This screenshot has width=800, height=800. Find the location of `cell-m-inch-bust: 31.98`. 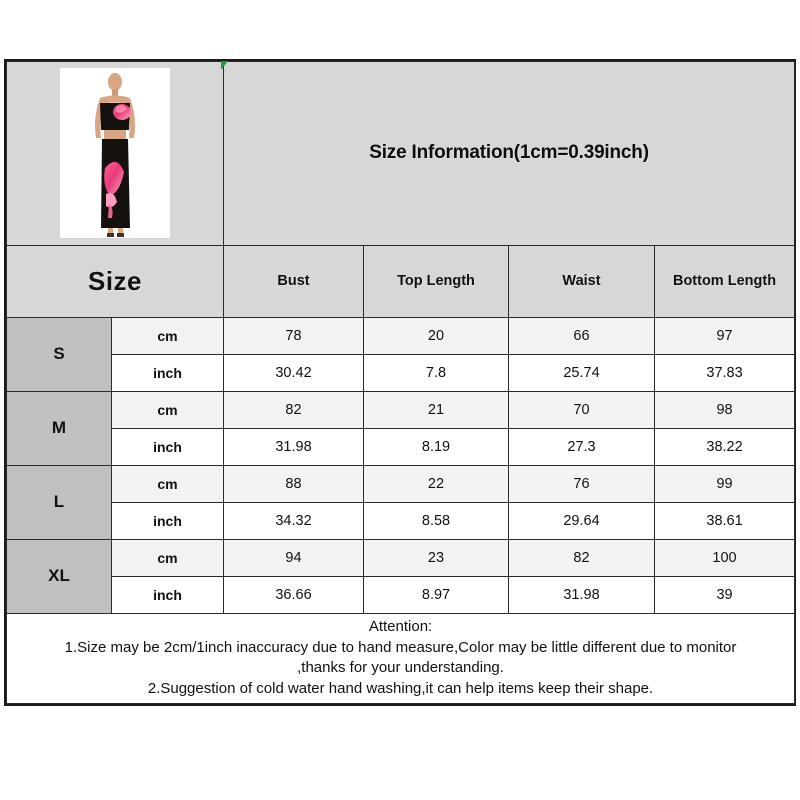

cell-m-inch-bust: 31.98 is located at coordinates (293, 446).